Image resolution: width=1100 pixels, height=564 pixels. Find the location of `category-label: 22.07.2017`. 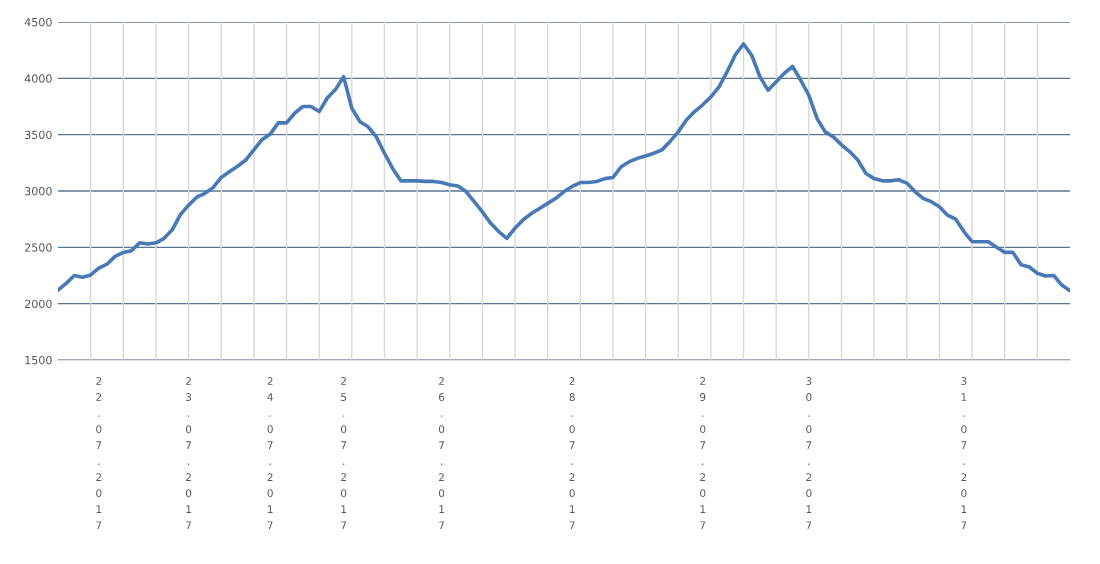

category-label: 22.07.2017 is located at coordinates (99, 453).